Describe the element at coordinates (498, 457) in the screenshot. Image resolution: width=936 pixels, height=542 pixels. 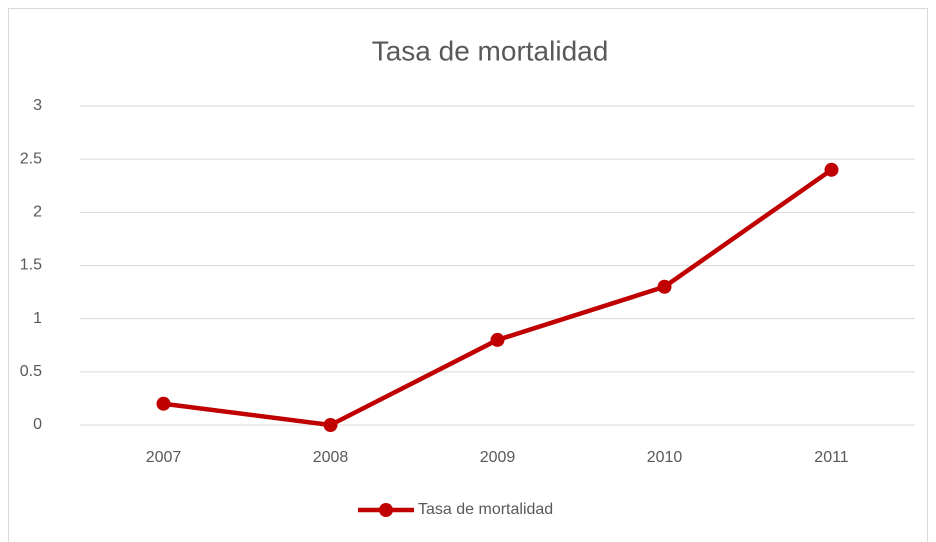
I see `x-tick-label: 2009` at that location.